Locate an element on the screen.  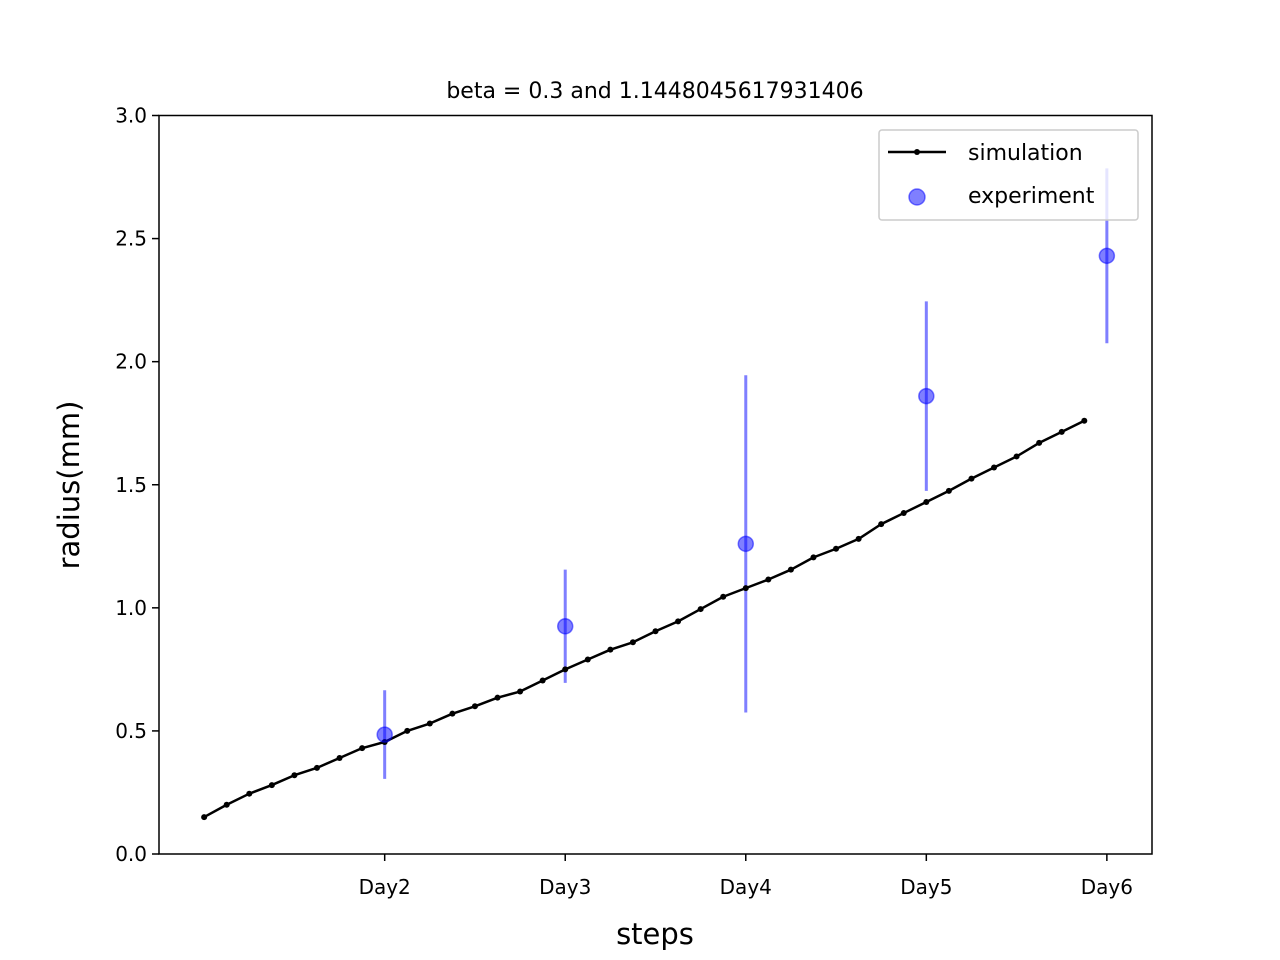
x-tick-label: Day5 is located at coordinates (926, 887).